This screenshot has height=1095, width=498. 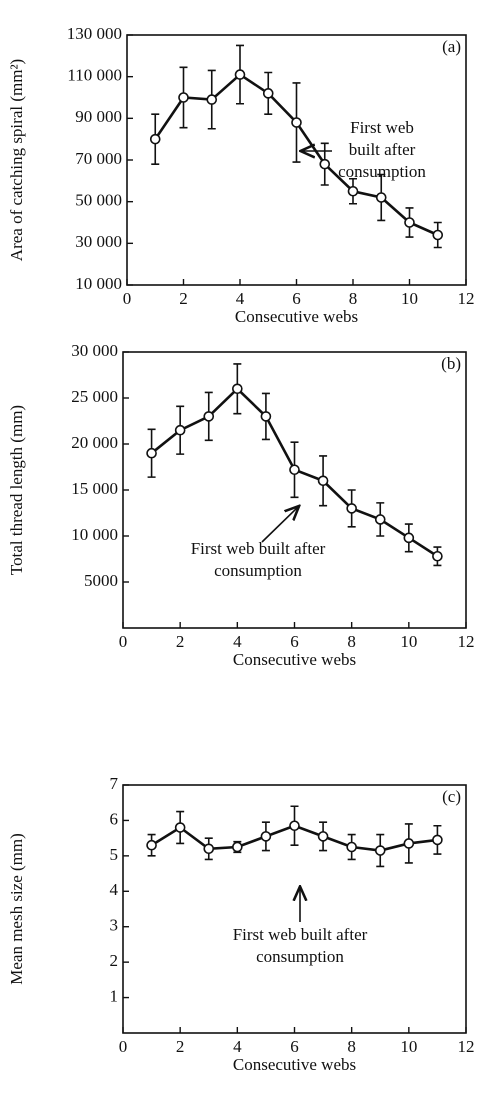 What do you see at coordinates (98, 116) in the screenshot?
I see `y-tick-label: 90 000` at bounding box center [98, 116].